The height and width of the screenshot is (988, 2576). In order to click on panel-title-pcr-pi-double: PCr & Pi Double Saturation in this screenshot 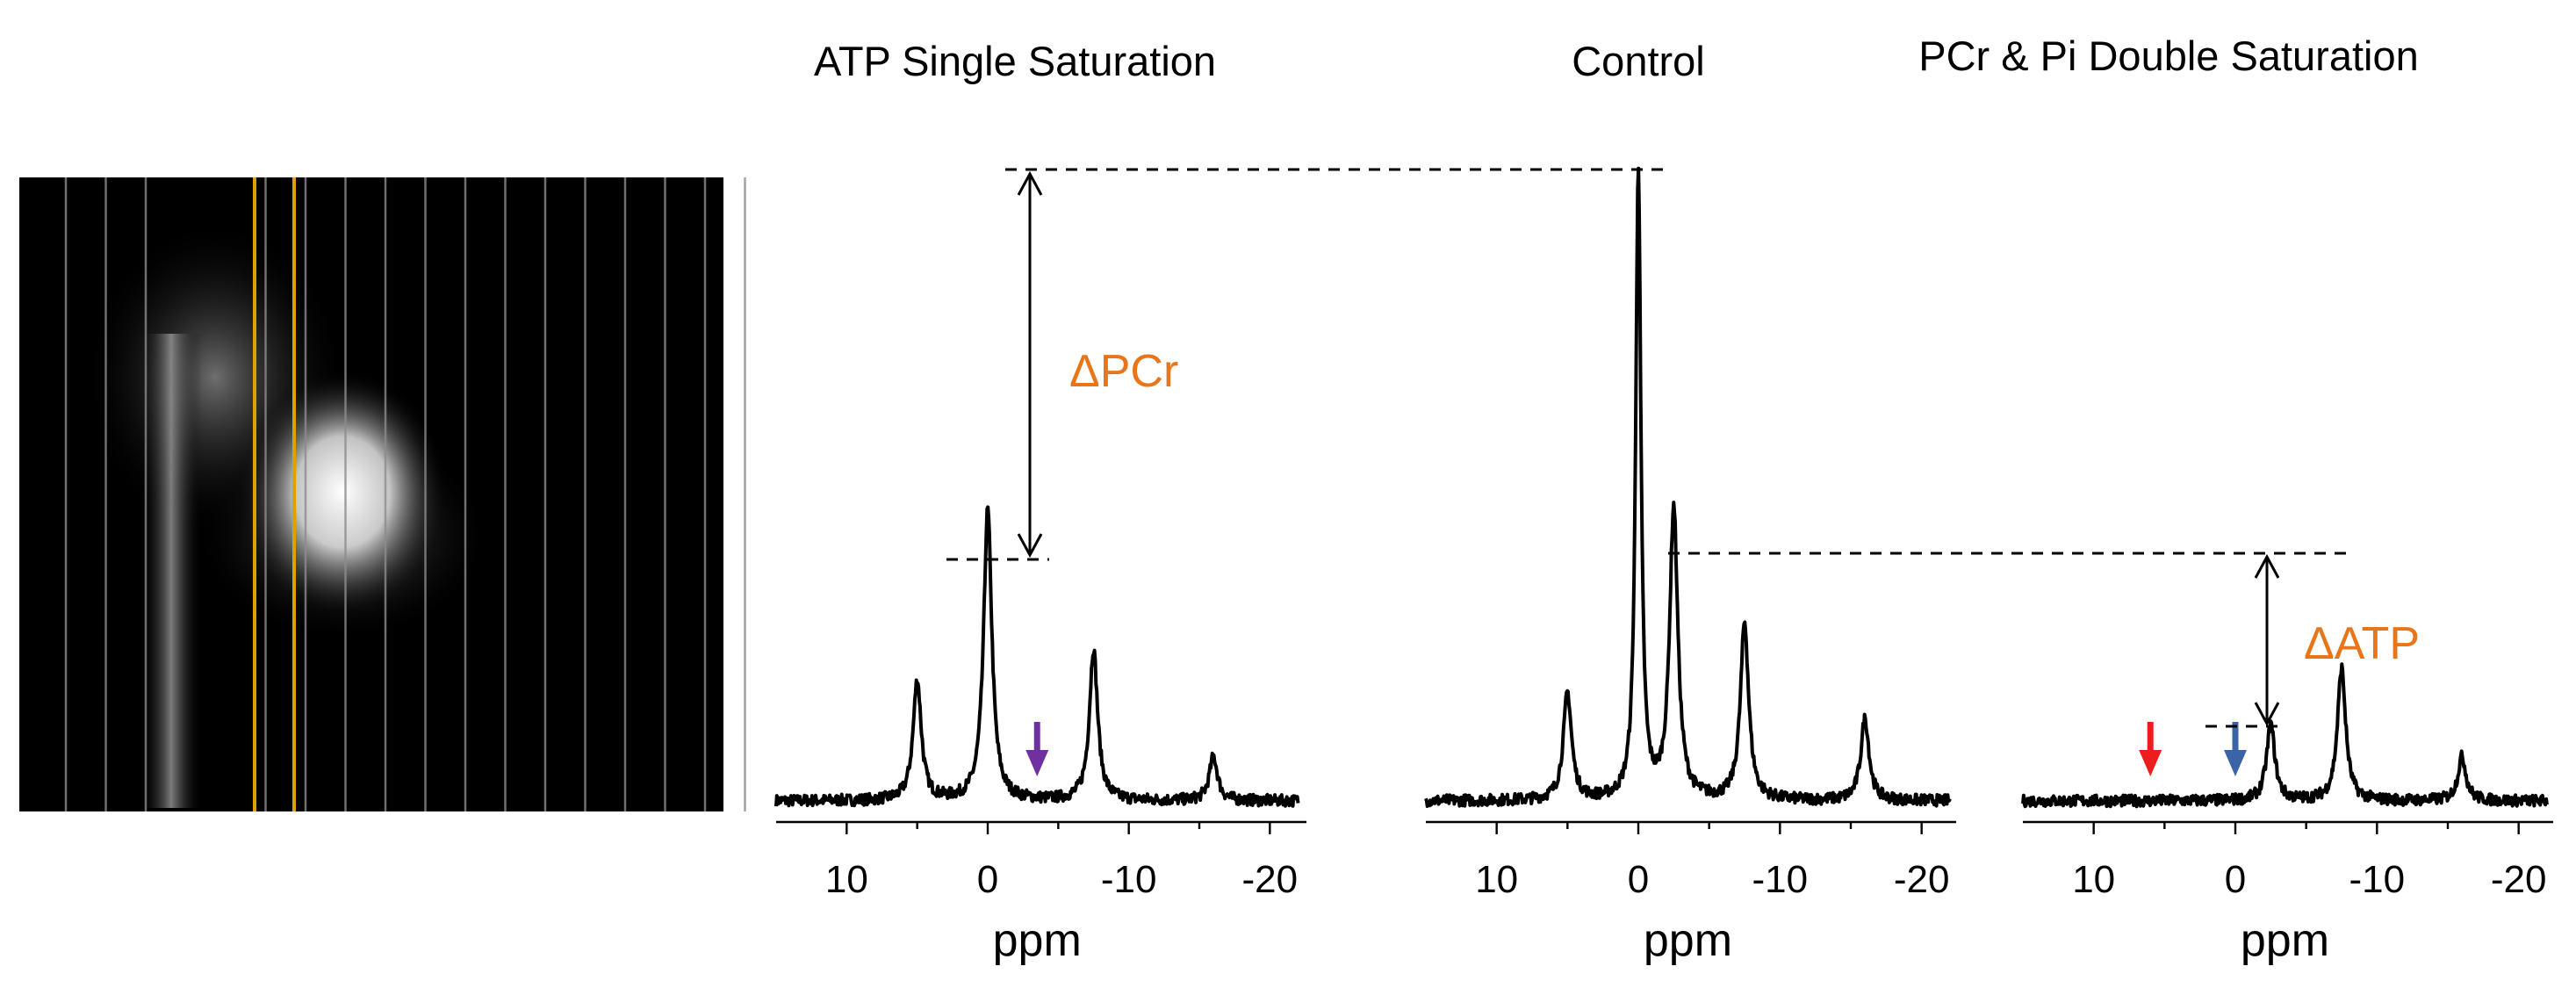, I will do `click(2168, 55)`.